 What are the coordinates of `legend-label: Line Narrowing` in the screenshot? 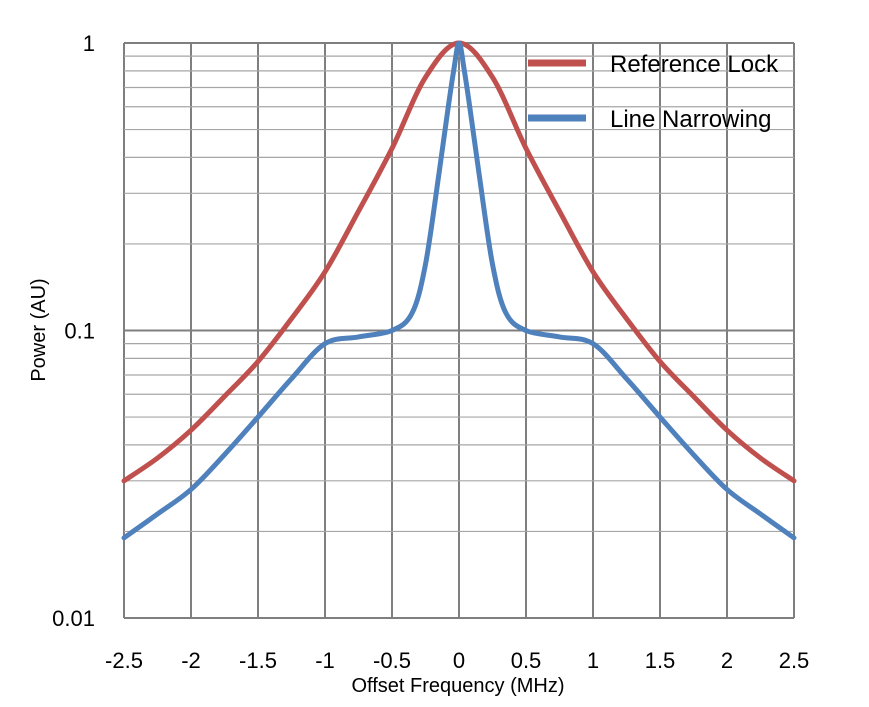 It's located at (690, 119).